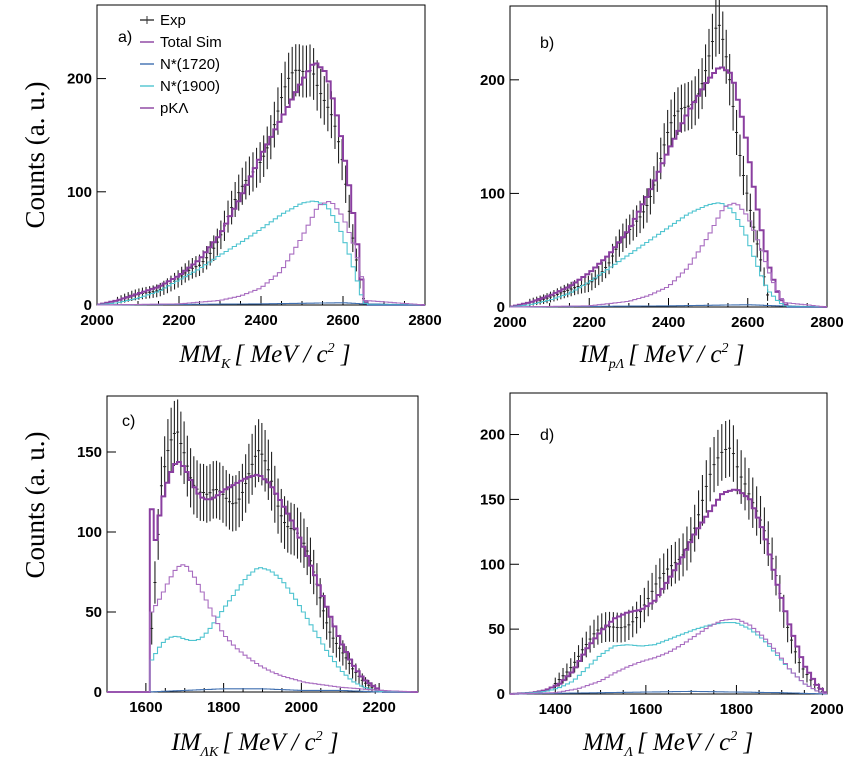 The height and width of the screenshot is (769, 849). I want to click on legend-label: Exp, so click(173, 20).